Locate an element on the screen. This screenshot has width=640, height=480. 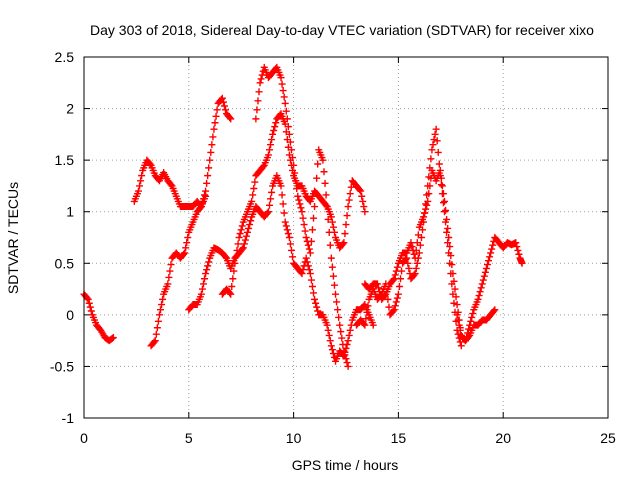
y-tick-label: 2.5 is located at coordinates (65, 57).